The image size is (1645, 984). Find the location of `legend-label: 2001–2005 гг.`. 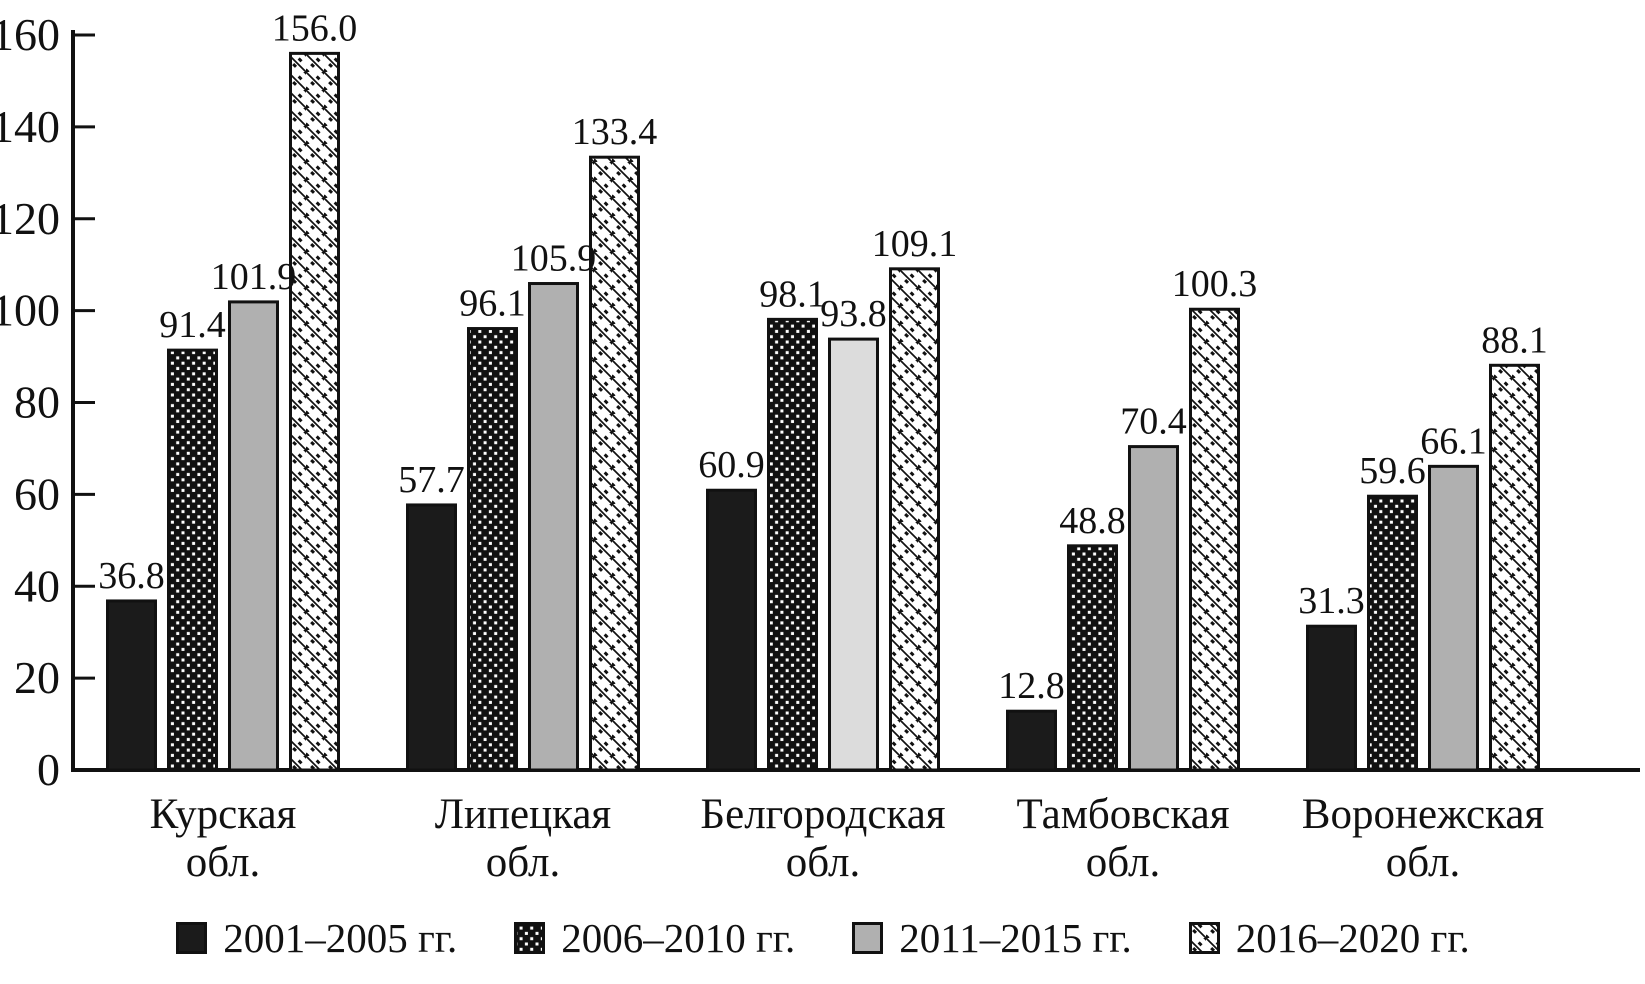

legend-label: 2001–2005 гг. is located at coordinates (340, 938).